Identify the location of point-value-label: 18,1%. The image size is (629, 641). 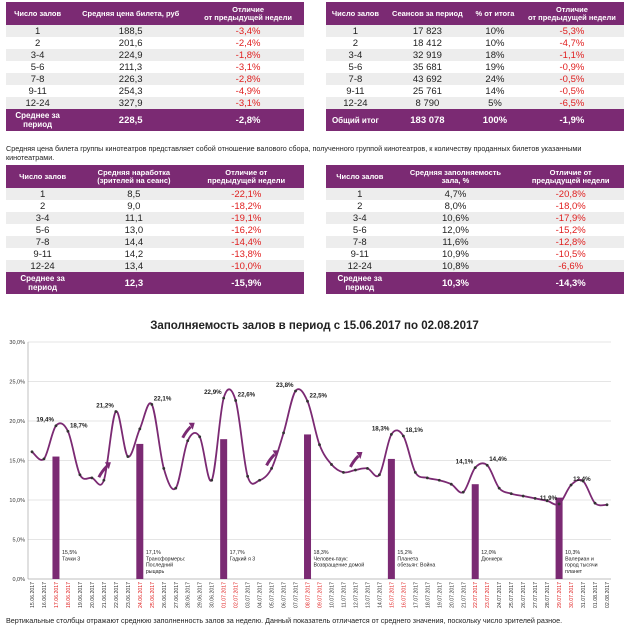
(414, 430).